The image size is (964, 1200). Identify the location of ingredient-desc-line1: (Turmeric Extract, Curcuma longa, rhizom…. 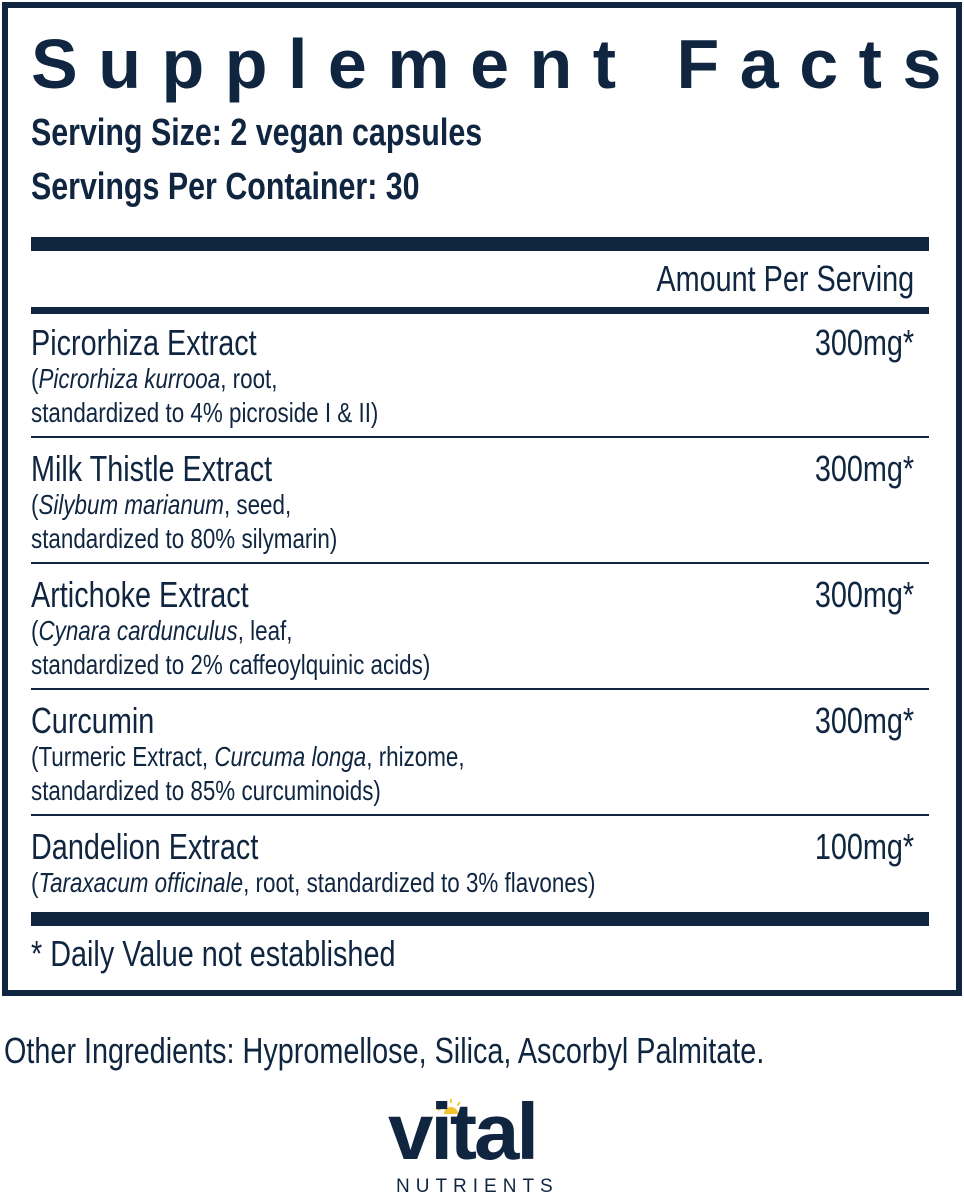
(248, 756).